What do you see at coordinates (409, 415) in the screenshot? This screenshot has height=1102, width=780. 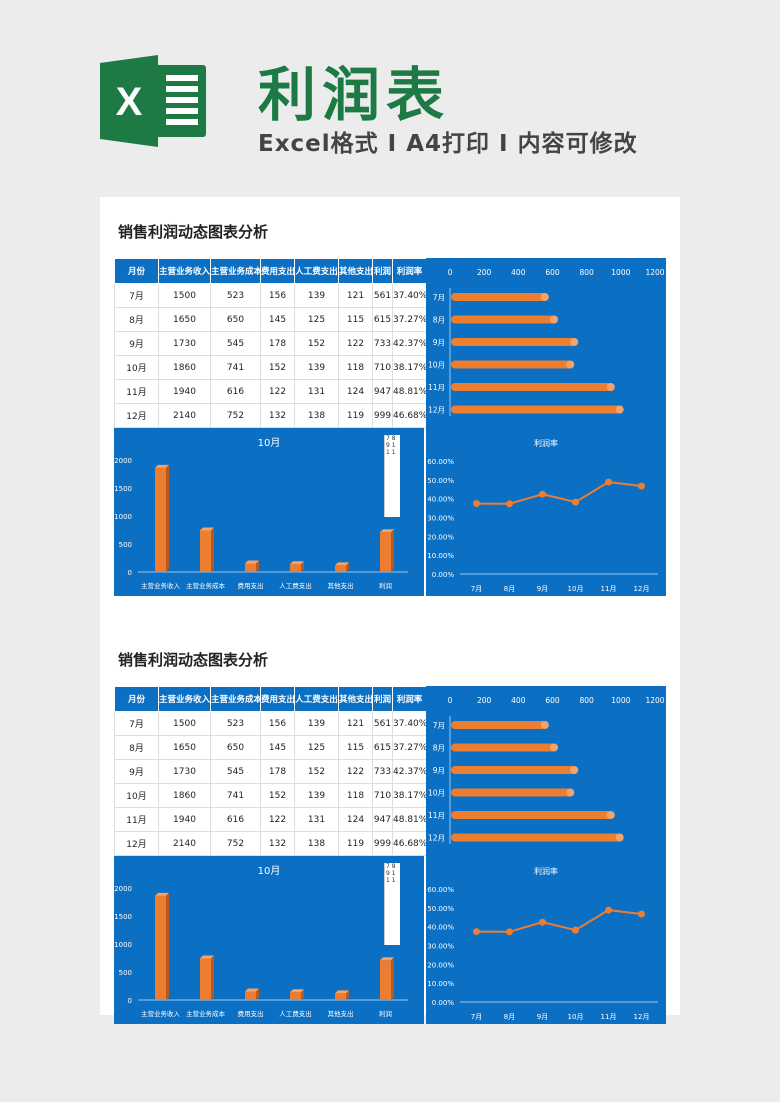 I see `table-cell: 46.68%` at bounding box center [409, 415].